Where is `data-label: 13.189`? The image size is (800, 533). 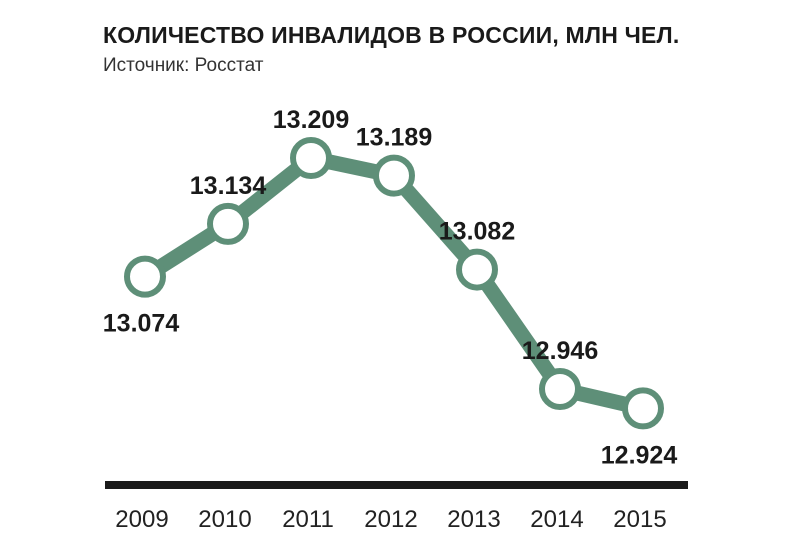 data-label: 13.189 is located at coordinates (394, 138).